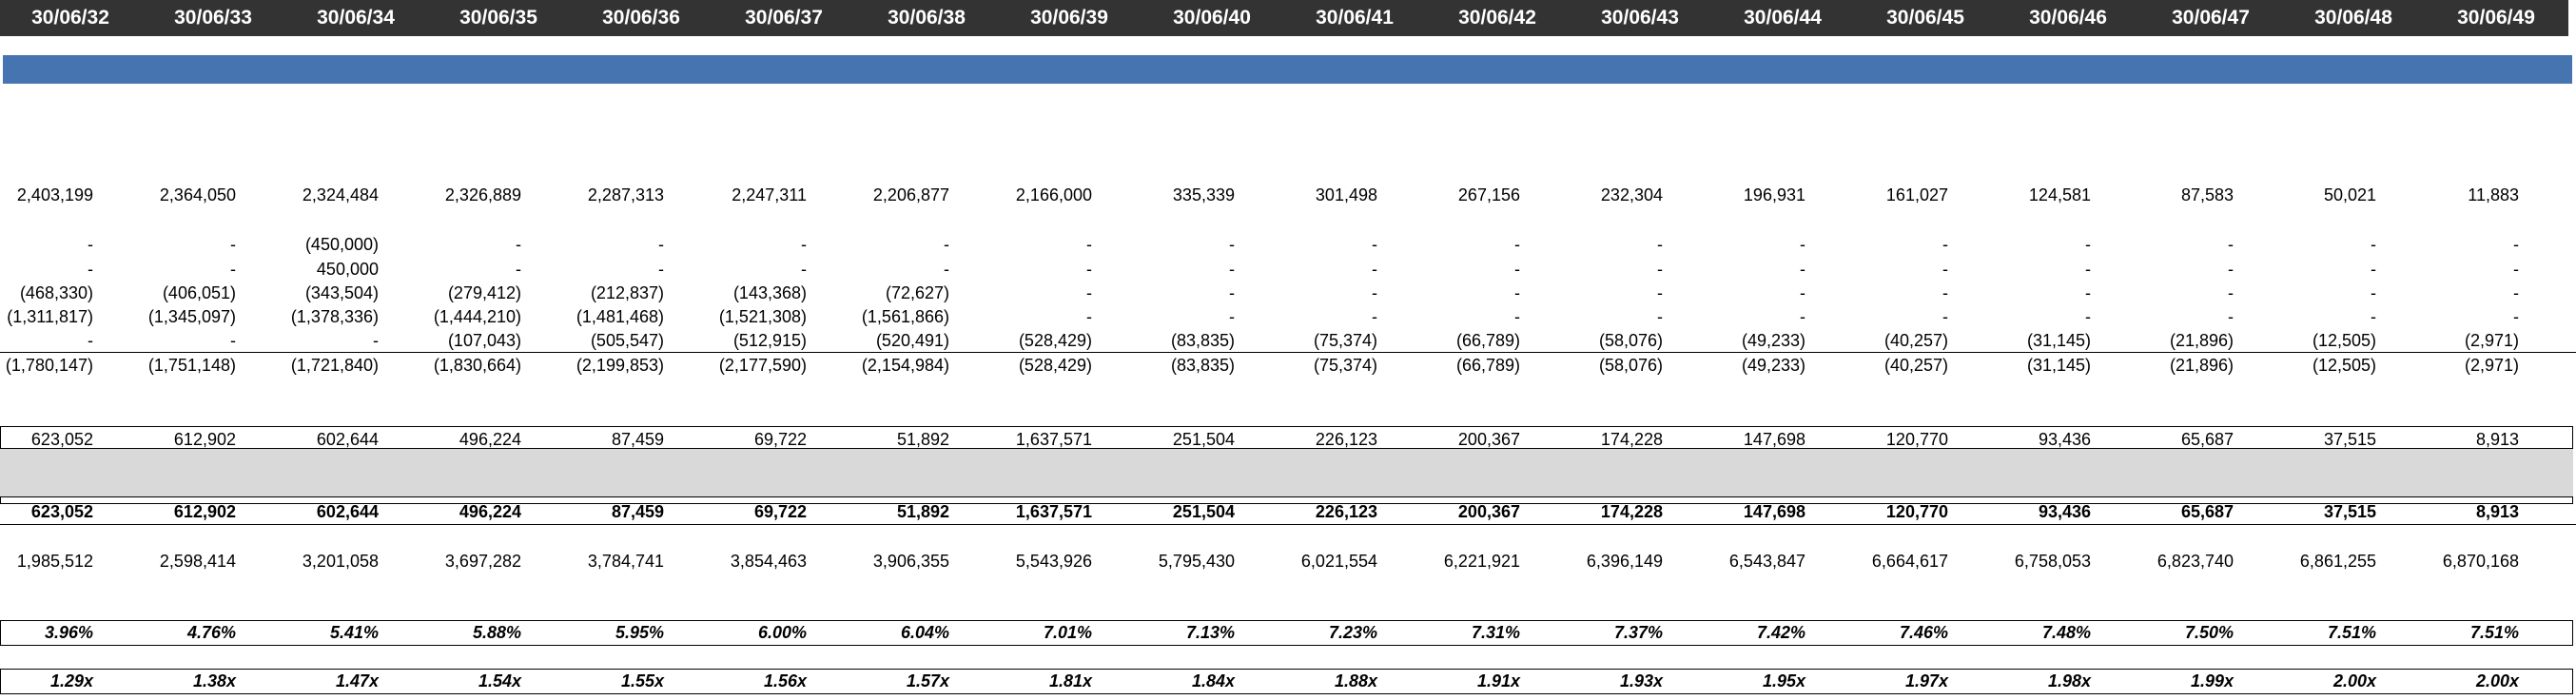  Describe the element at coordinates (197, 194) in the screenshot. I see `cell-opening-balance: 2,364,050` at that location.